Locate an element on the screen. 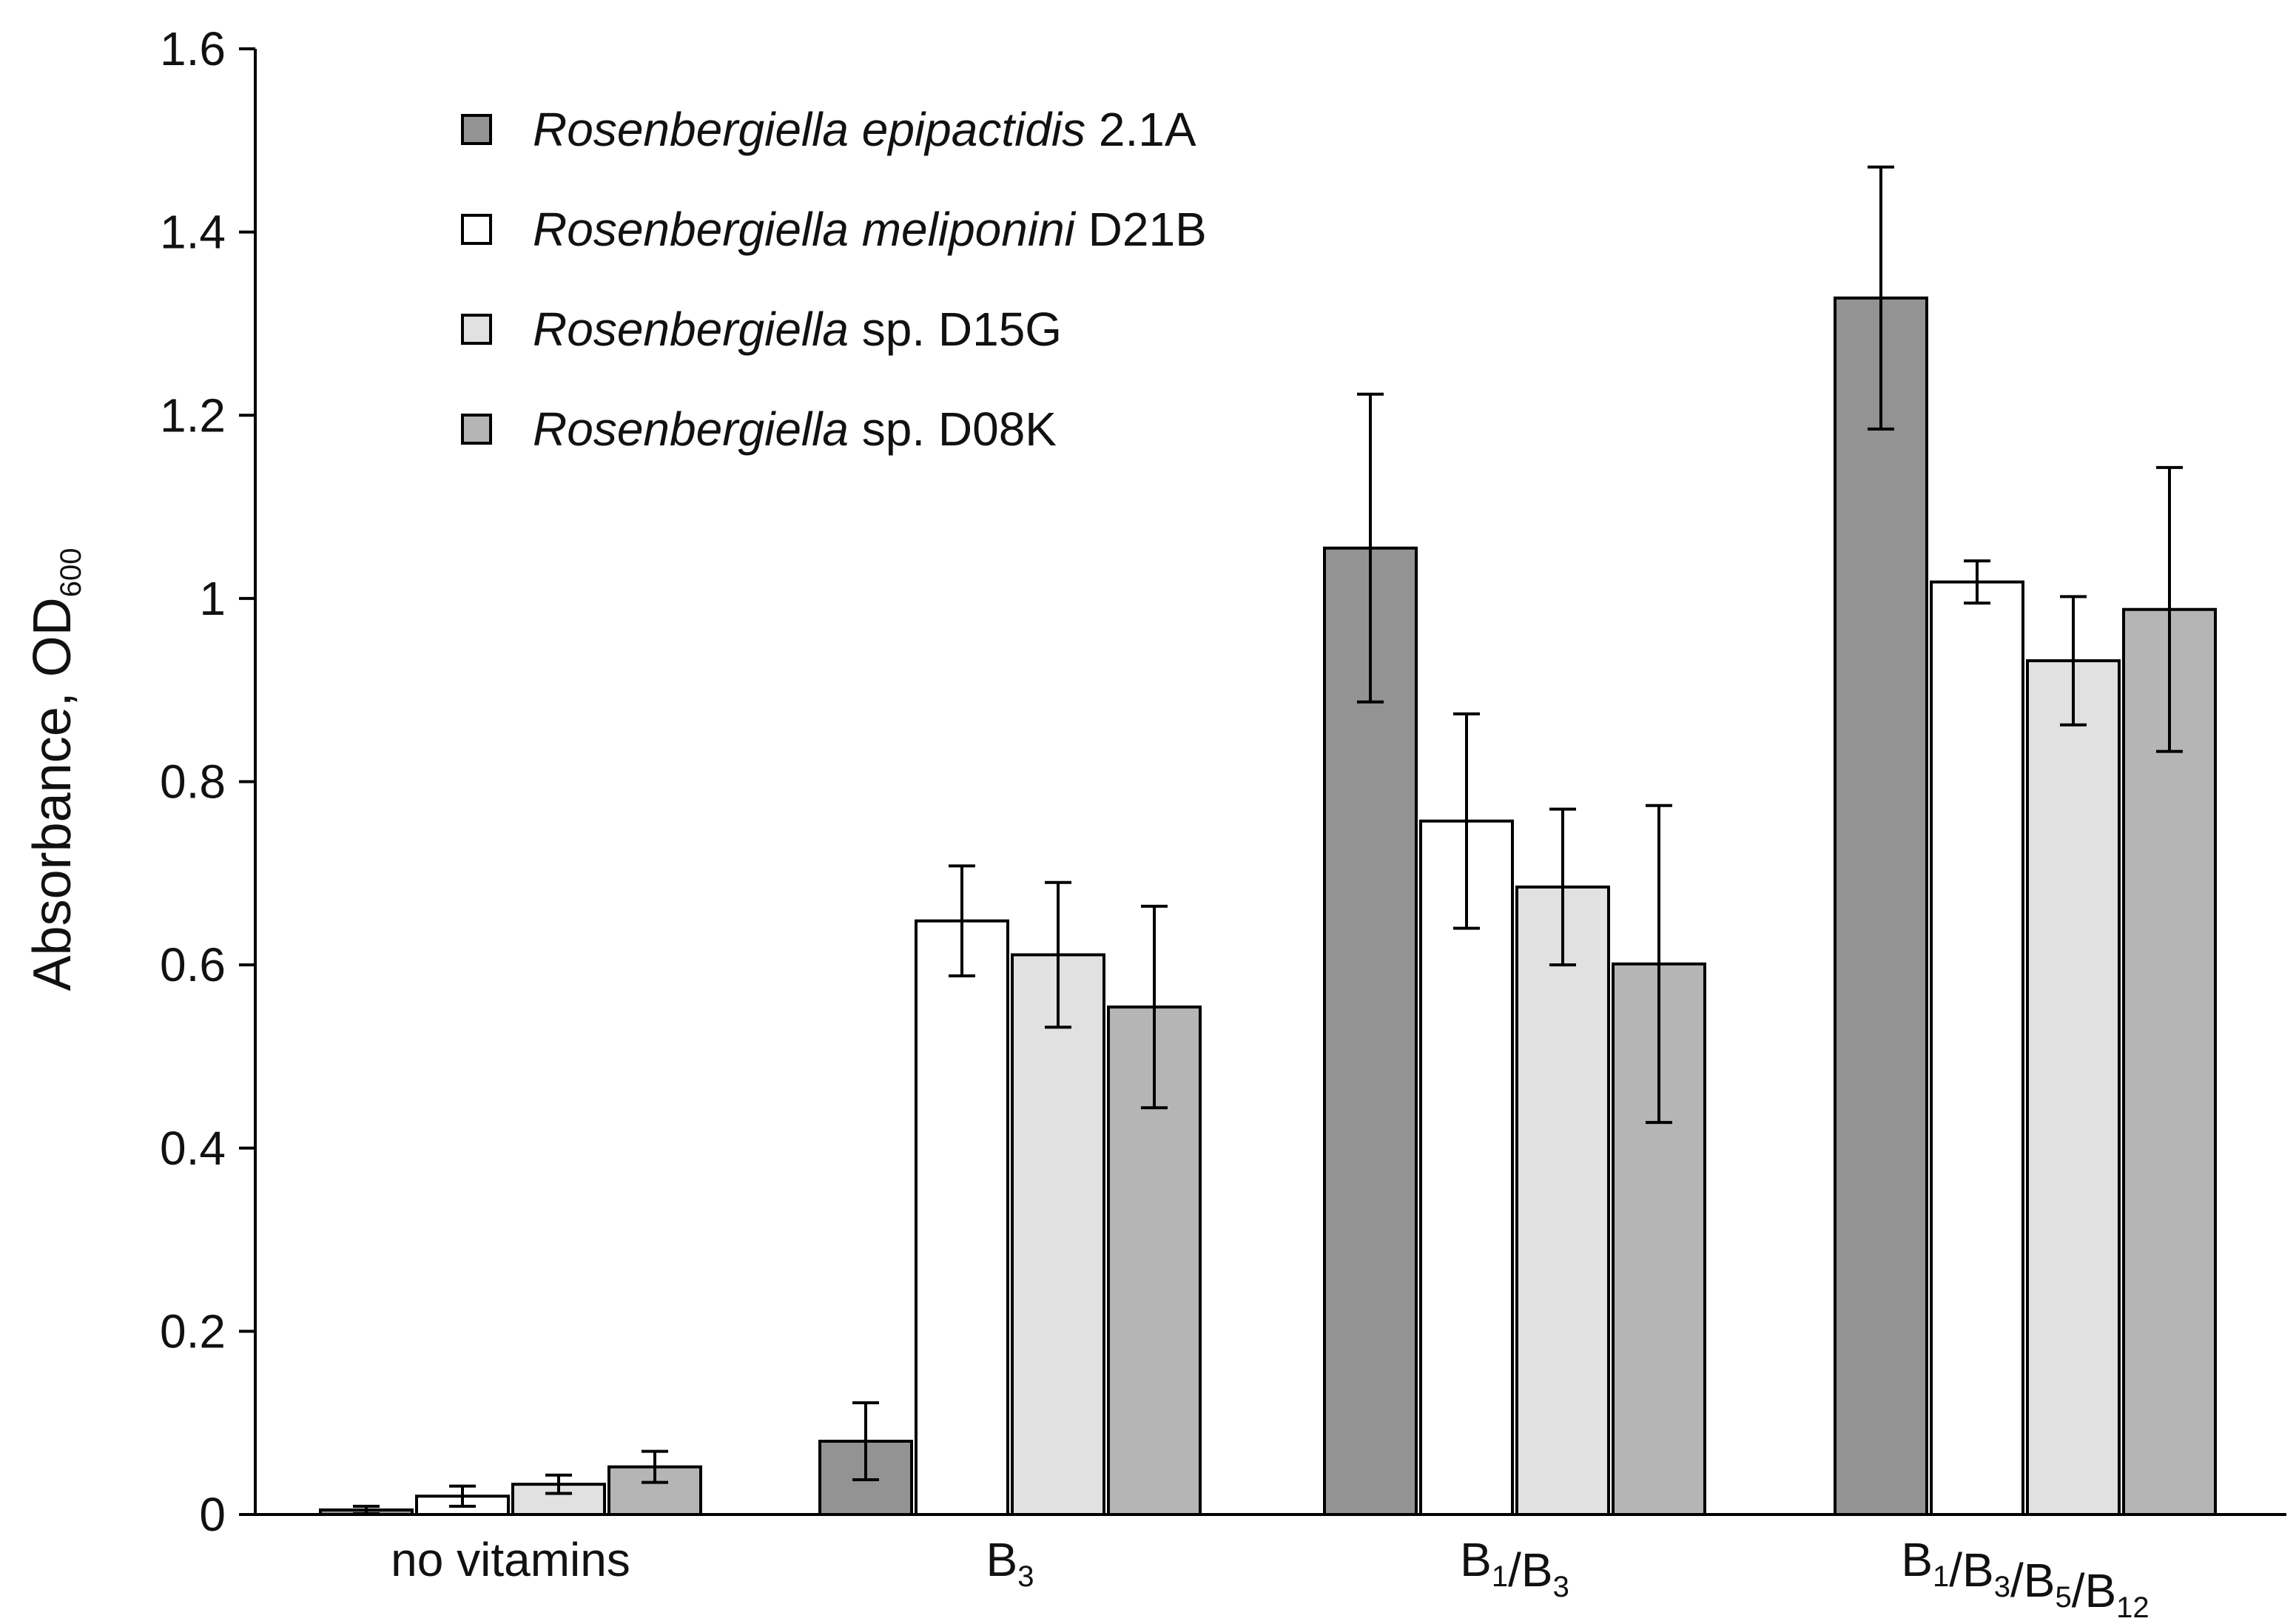  x-category-label: B1/B3 is located at coordinates (1514, 1568).